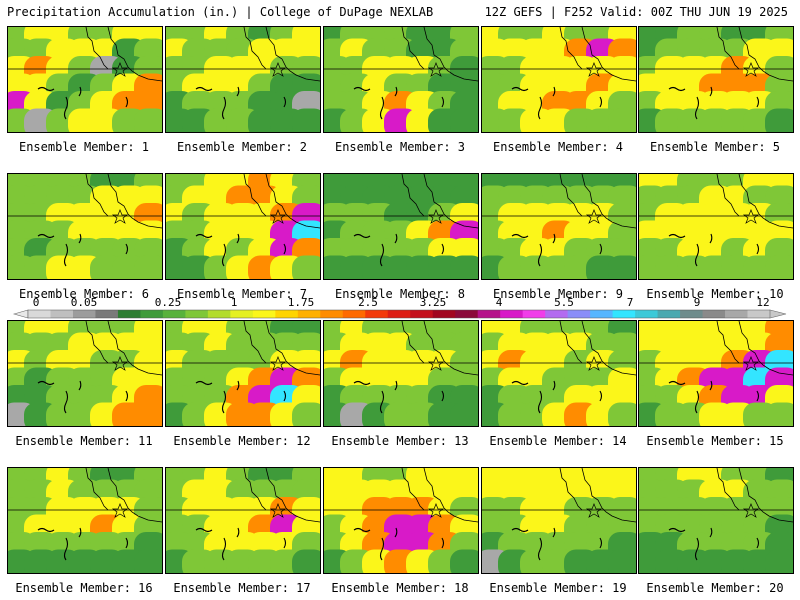 This screenshot has width=800, height=600. What do you see at coordinates (301, 302) in the screenshot?
I see `colorbar-tick-label: 1.75` at bounding box center [301, 302].